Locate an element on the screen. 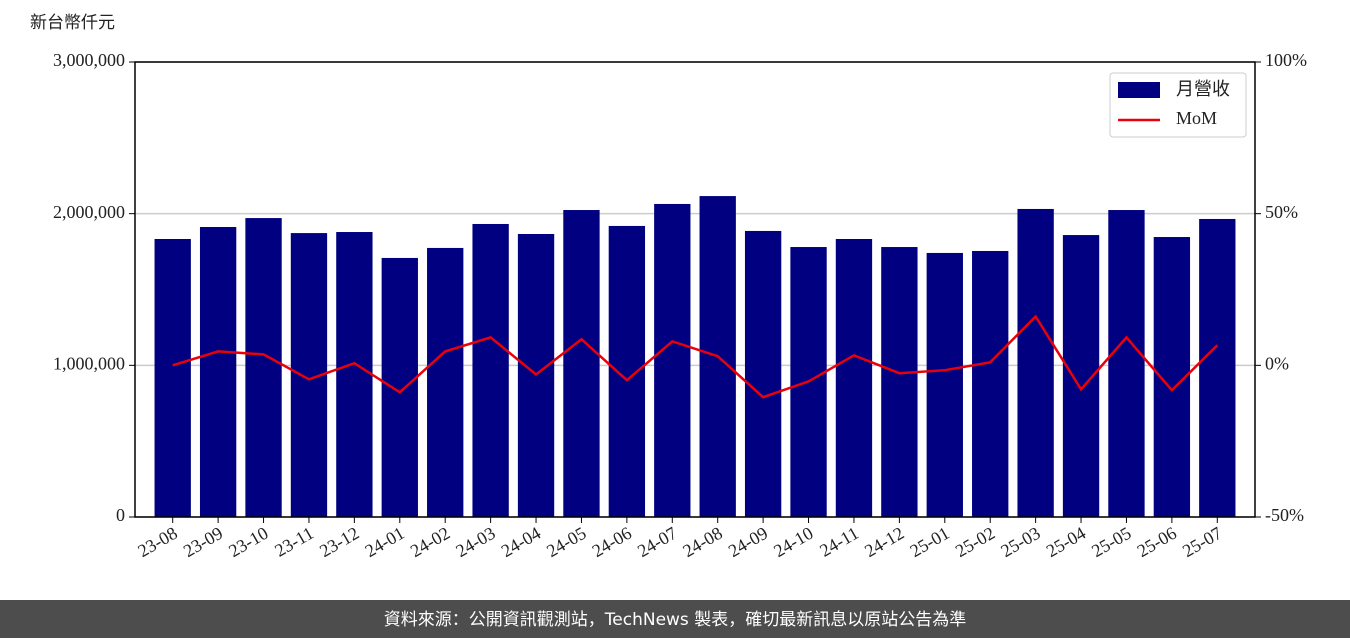  y2-tick-label: 50% is located at coordinates (1281, 212).